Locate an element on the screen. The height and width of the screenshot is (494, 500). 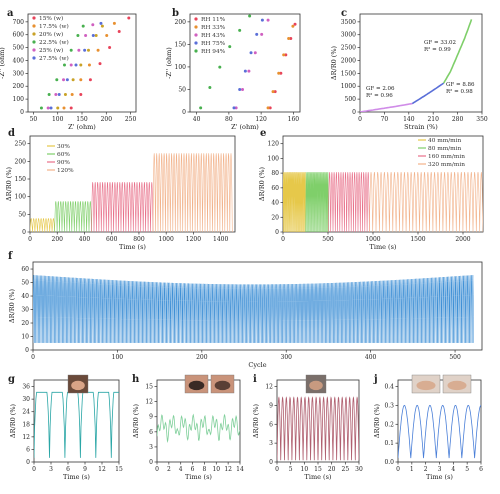
plot-frame is located at coordinates (132, 184).